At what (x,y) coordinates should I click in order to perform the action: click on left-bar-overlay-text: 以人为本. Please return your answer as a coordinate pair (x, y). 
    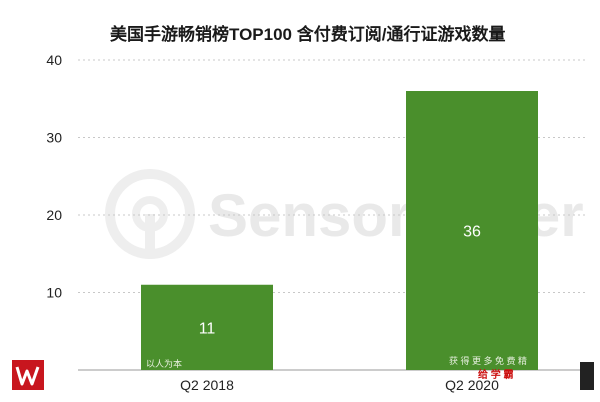
    Looking at the image, I should click on (164, 363).